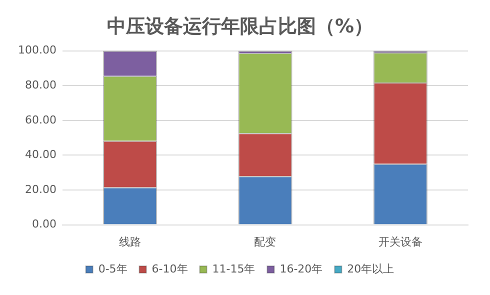 Image resolution: width=490 pixels, height=295 pixels. Describe the element at coordinates (113, 269) in the screenshot. I see `legend-label: 0-5年` at that location.